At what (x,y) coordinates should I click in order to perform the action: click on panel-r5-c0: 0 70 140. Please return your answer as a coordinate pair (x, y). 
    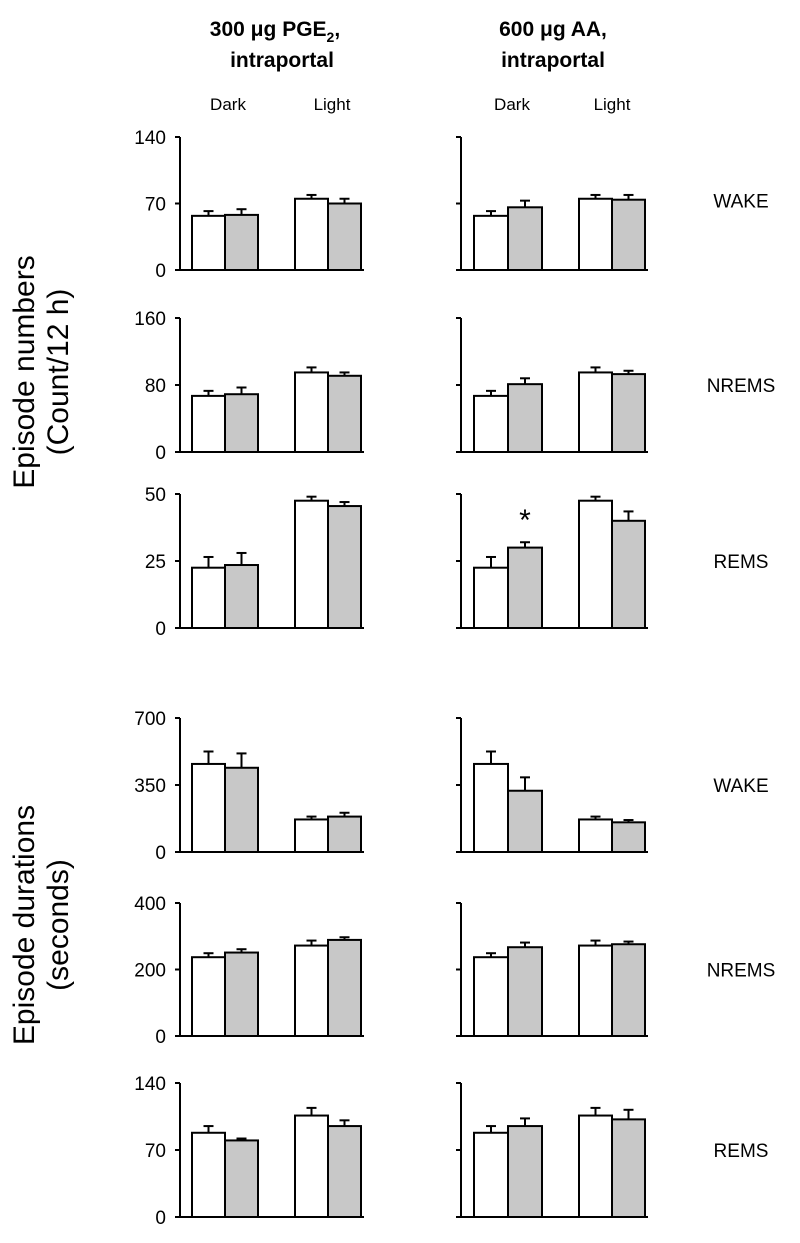
    Looking at the image, I should click on (249, 1151).